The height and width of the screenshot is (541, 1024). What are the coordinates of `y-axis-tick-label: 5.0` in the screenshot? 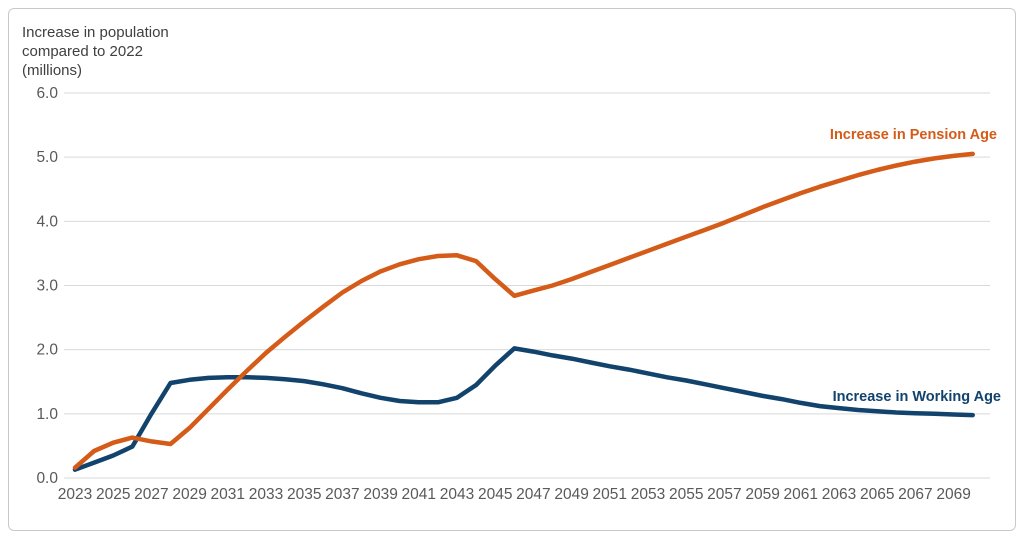 It's located at (47, 157).